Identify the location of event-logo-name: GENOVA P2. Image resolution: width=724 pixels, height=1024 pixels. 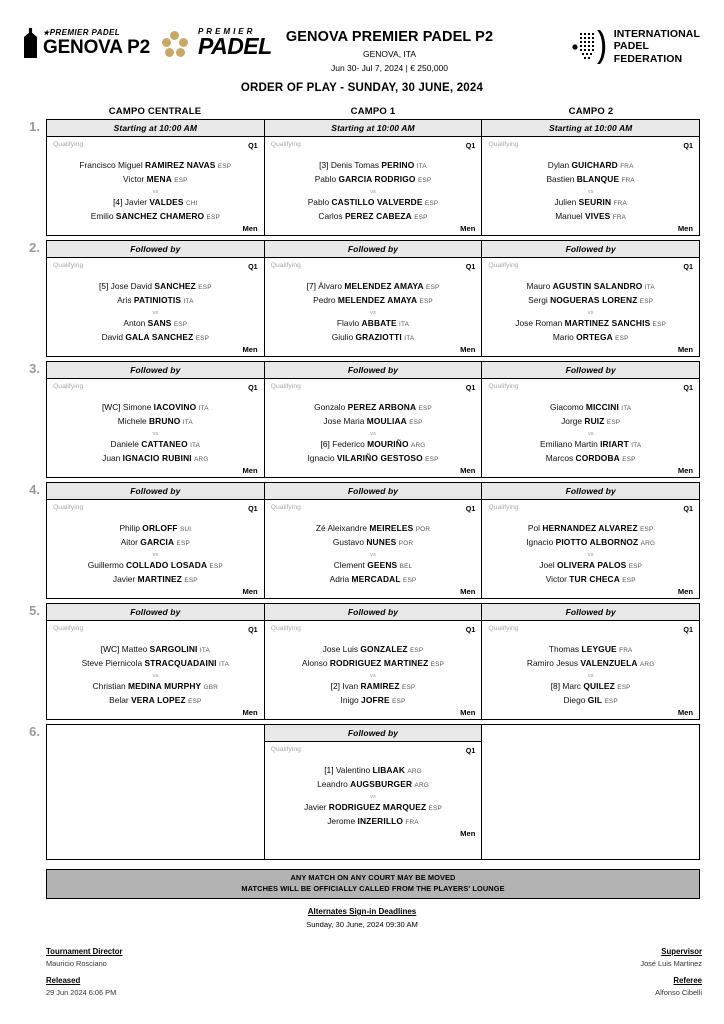
(96, 47).